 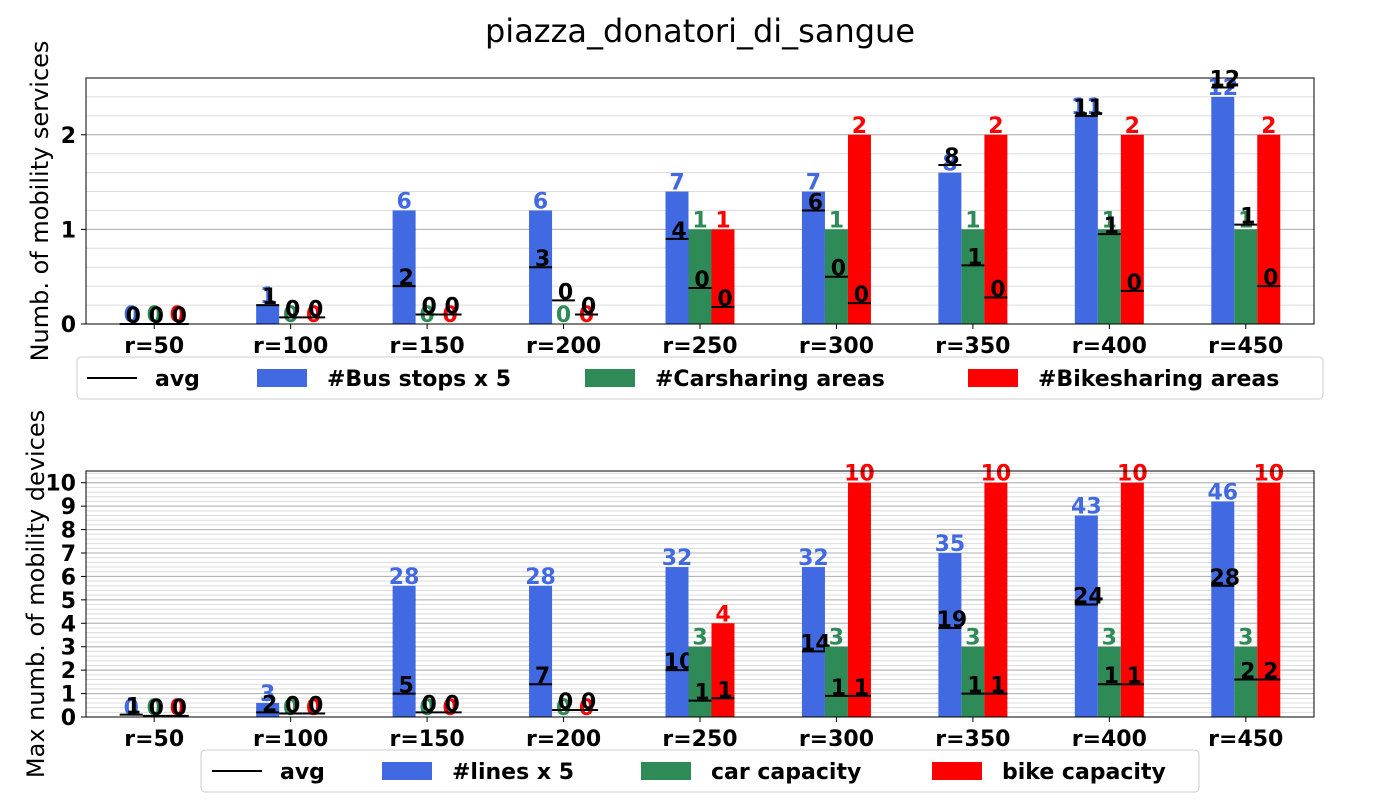 What do you see at coordinates (722, 614) in the screenshot?
I see `data-label-bike: 4` at bounding box center [722, 614].